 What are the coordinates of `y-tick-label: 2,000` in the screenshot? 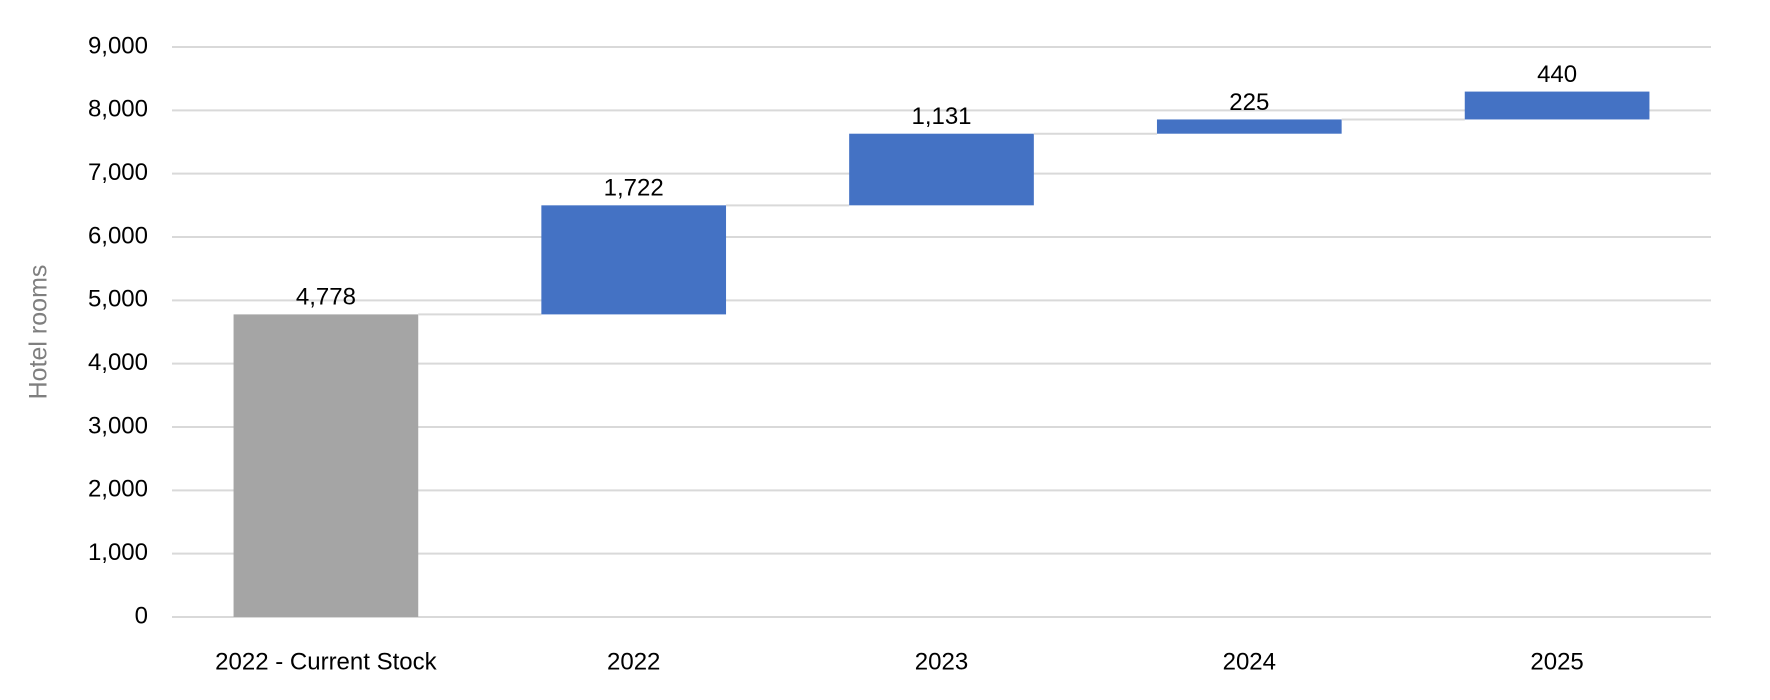 It's located at (118, 489).